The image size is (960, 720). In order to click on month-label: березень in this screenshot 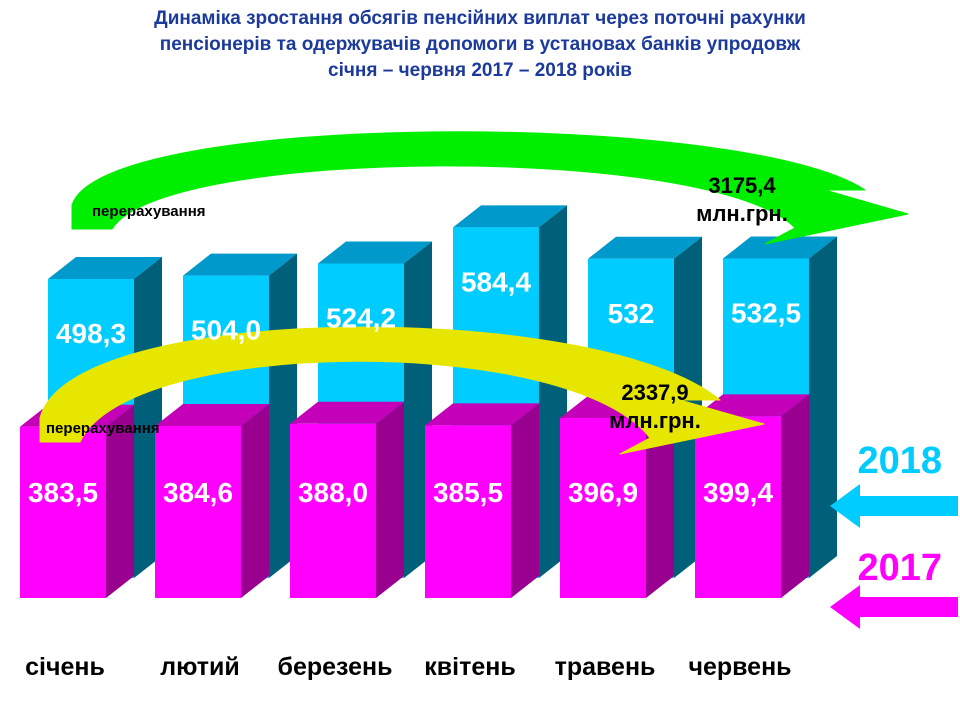, I will do `click(335, 667)`.